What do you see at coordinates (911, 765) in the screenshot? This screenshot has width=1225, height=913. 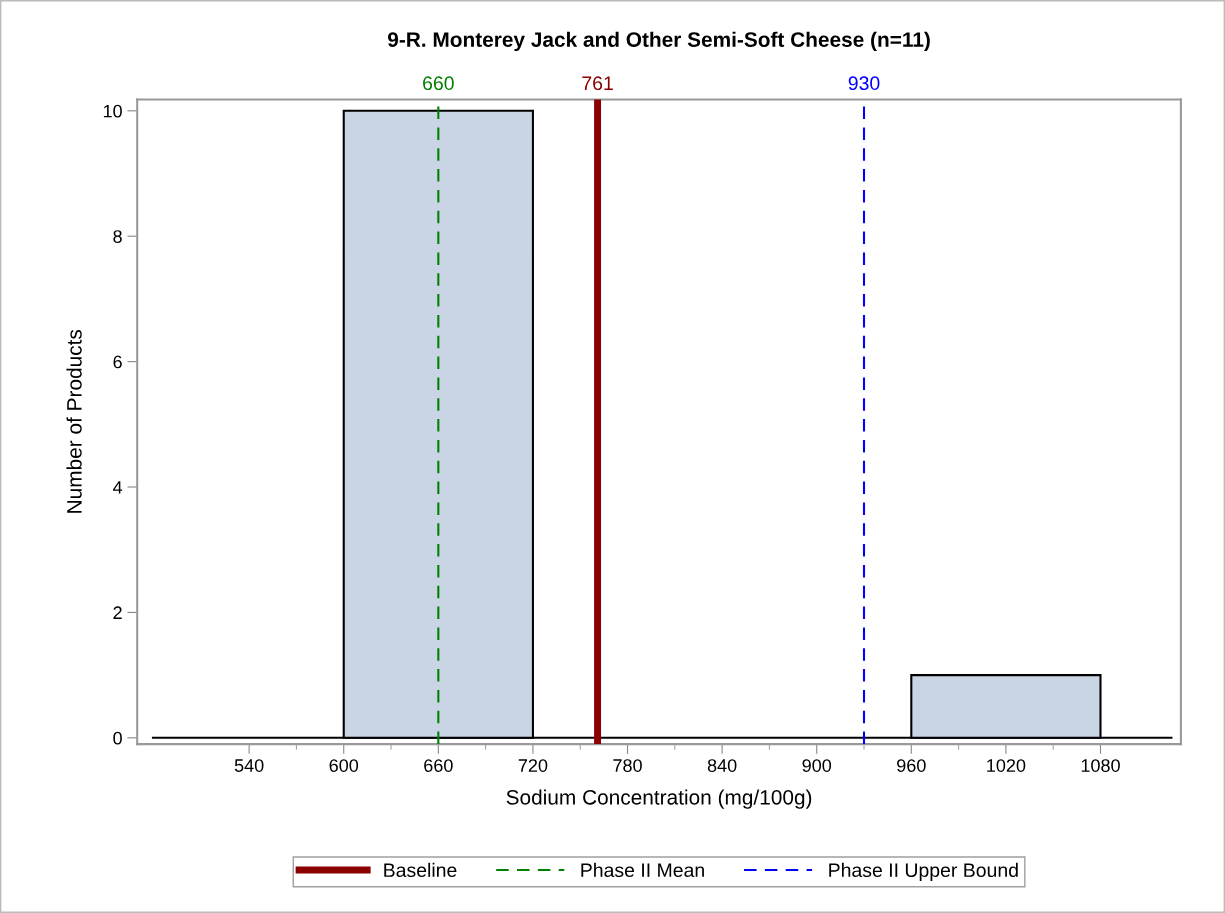 I see `x-tick-label: 960` at bounding box center [911, 765].